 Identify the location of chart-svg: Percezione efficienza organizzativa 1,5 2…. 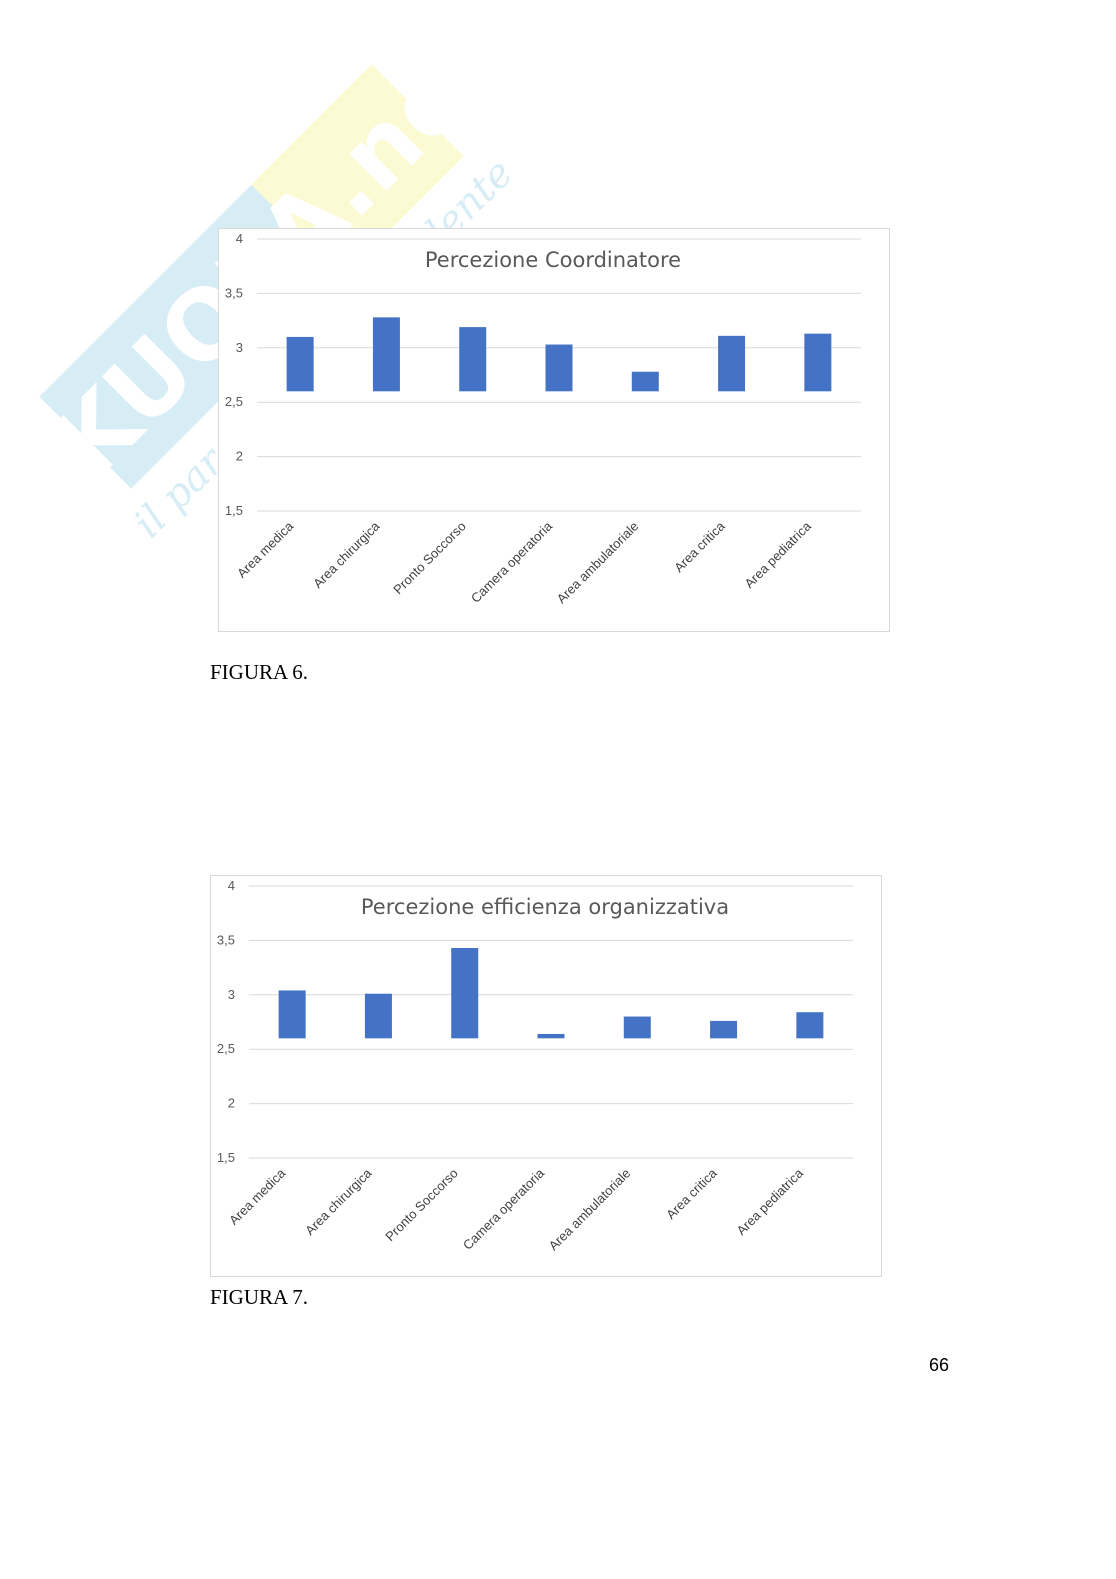
(535, 1066).